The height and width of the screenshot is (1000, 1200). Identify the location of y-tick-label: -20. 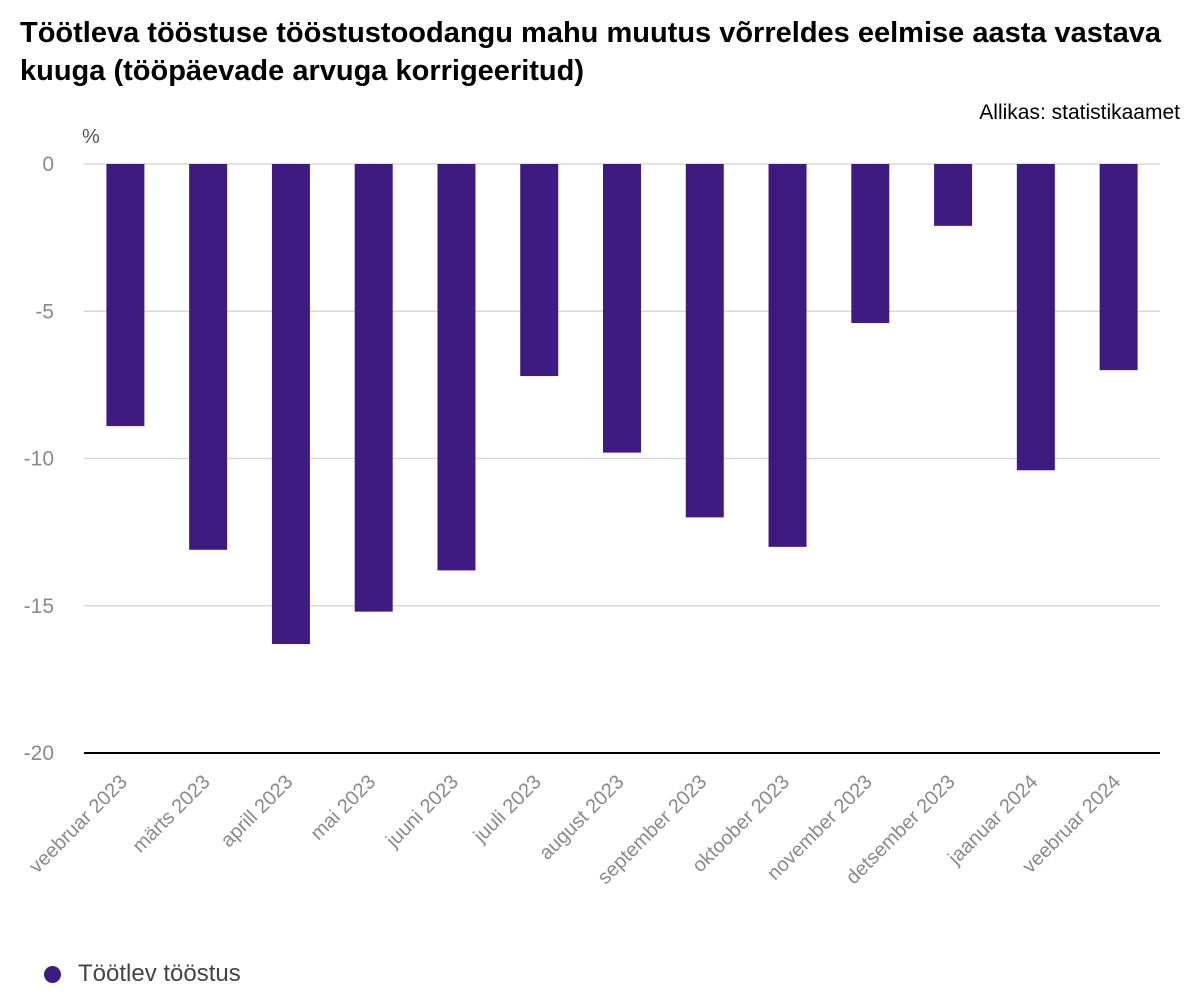
(39, 753).